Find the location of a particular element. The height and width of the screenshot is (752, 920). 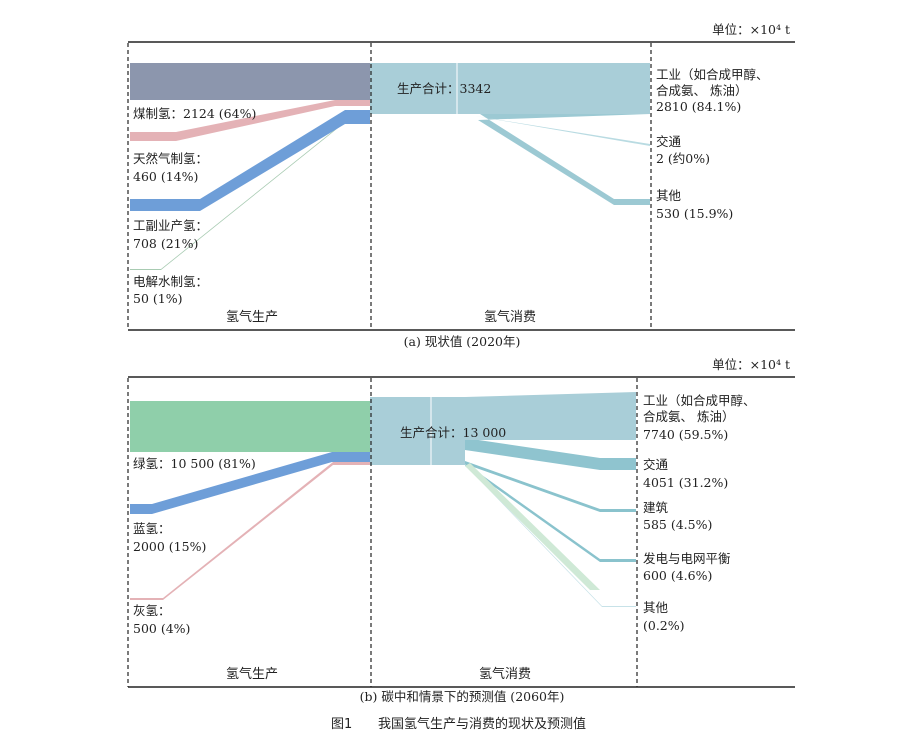

panel-a-target-industry-line1: 工业（如合成甲醇、 is located at coordinates (712, 74).